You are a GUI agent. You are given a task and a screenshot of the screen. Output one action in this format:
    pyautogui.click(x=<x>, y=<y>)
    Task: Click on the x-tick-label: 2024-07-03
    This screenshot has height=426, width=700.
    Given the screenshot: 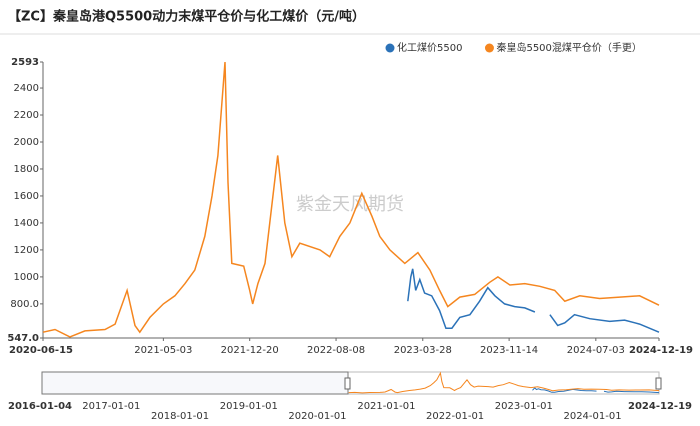 What is the action you would take?
    pyautogui.click(x=596, y=350)
    